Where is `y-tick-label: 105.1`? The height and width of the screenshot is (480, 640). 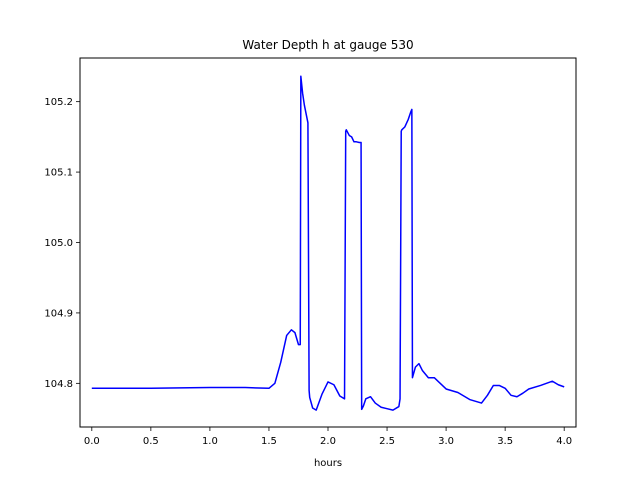 y-tick-label: 105.1 is located at coordinates (58, 173).